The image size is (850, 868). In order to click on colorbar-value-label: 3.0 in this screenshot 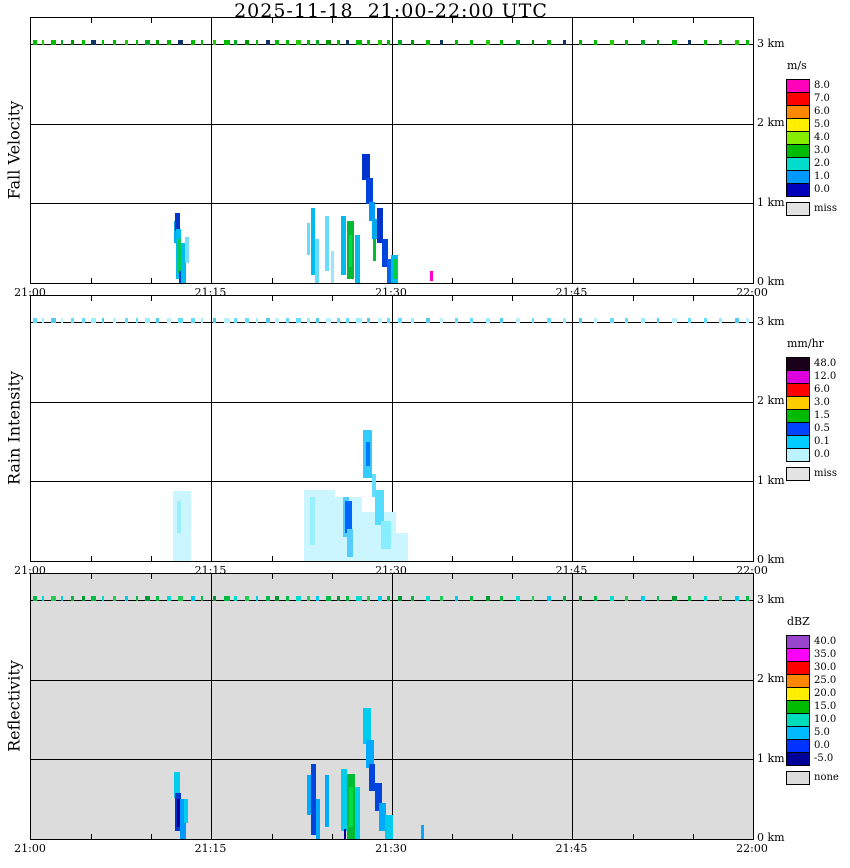, I will do `click(822, 150)`.